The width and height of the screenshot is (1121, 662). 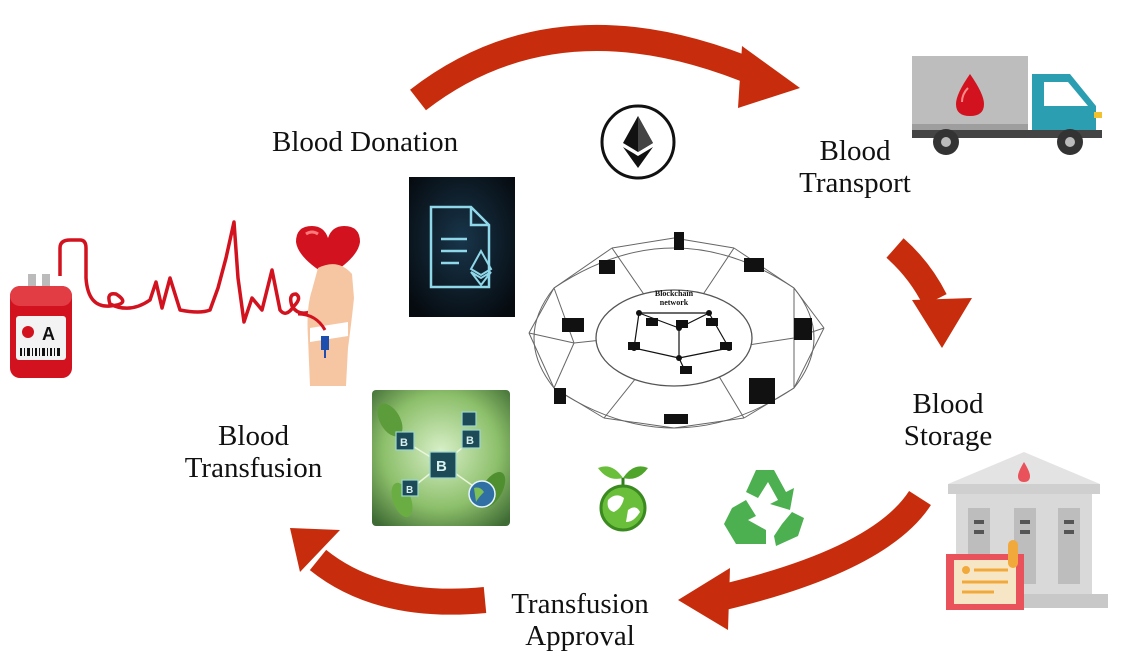 I want to click on smart-contract-icon, so click(x=462, y=247).